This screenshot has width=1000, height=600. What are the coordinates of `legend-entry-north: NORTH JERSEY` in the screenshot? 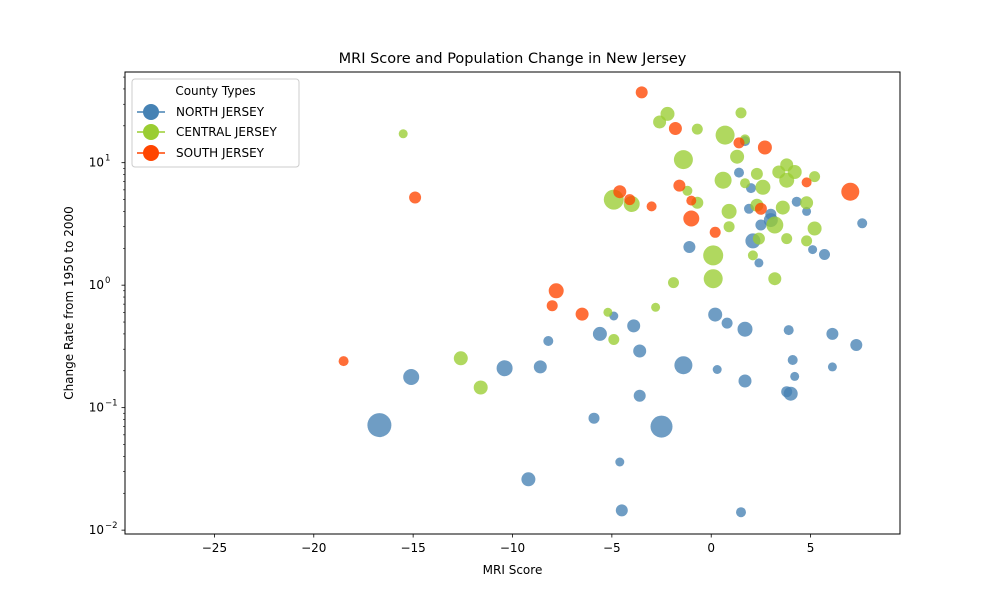 It's located at (201, 112).